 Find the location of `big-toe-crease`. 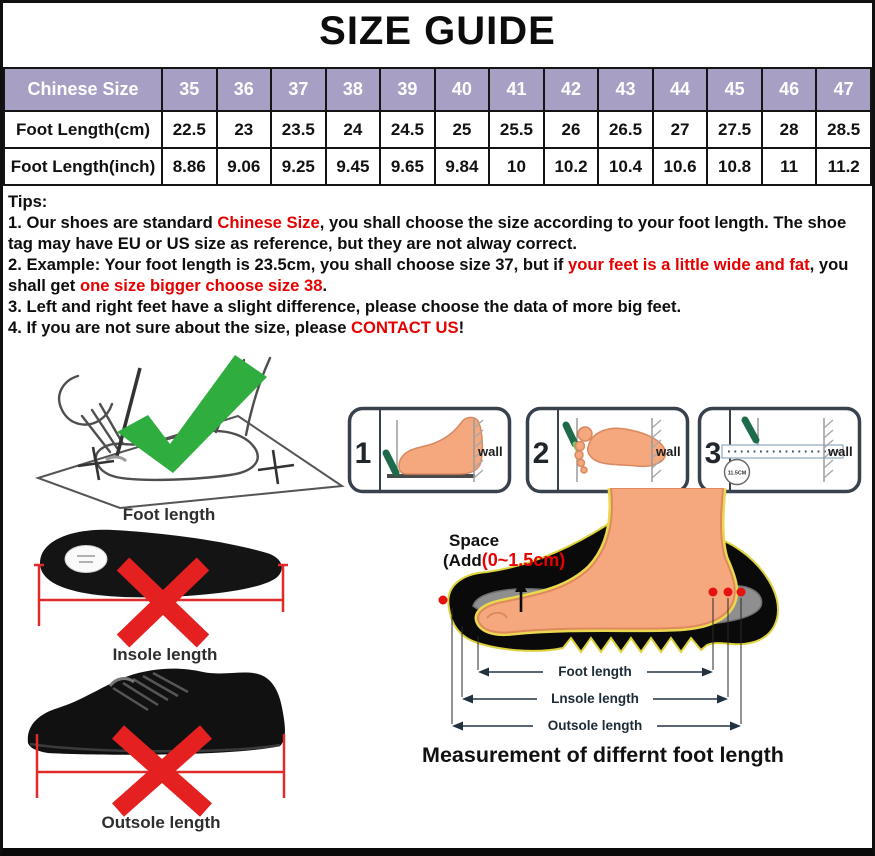

big-toe-crease is located at coordinates (497, 615).